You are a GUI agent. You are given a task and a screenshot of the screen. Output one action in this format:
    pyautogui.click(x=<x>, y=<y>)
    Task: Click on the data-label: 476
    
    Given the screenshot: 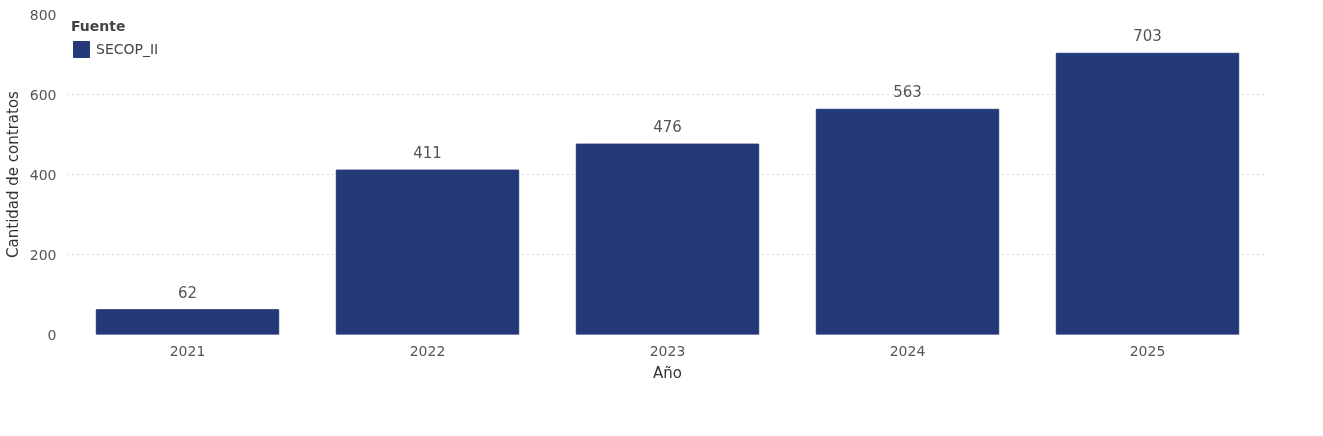 What is the action you would take?
    pyautogui.click(x=667, y=127)
    